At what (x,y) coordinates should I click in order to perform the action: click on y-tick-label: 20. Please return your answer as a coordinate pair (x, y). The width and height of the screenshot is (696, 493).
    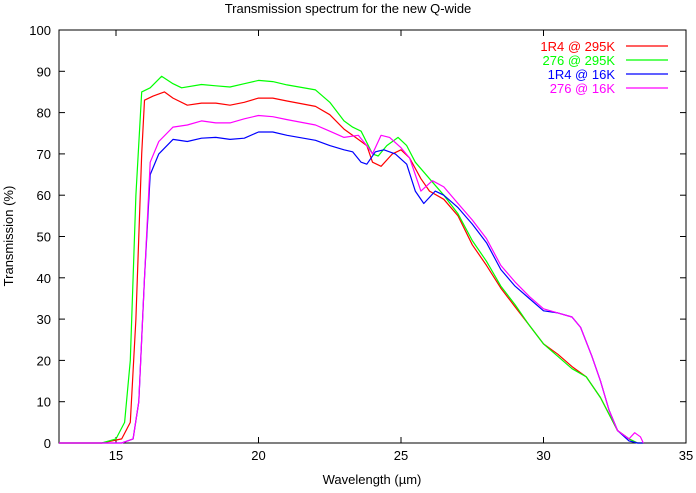
    Looking at the image, I should click on (44, 360).